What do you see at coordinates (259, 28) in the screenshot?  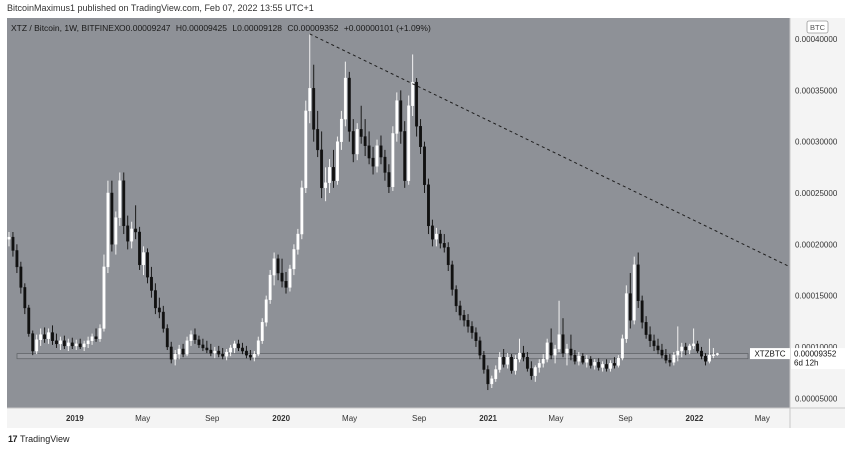 I see `legend-l-value: 0.00009128` at bounding box center [259, 28].